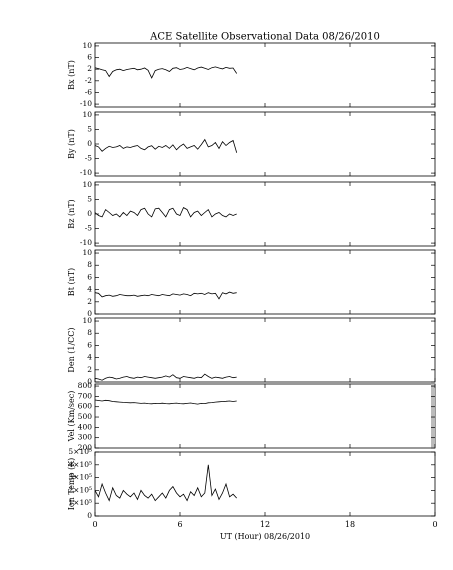  I want to click on y-axis-label: Vel (Km/sec), so click(71, 417).